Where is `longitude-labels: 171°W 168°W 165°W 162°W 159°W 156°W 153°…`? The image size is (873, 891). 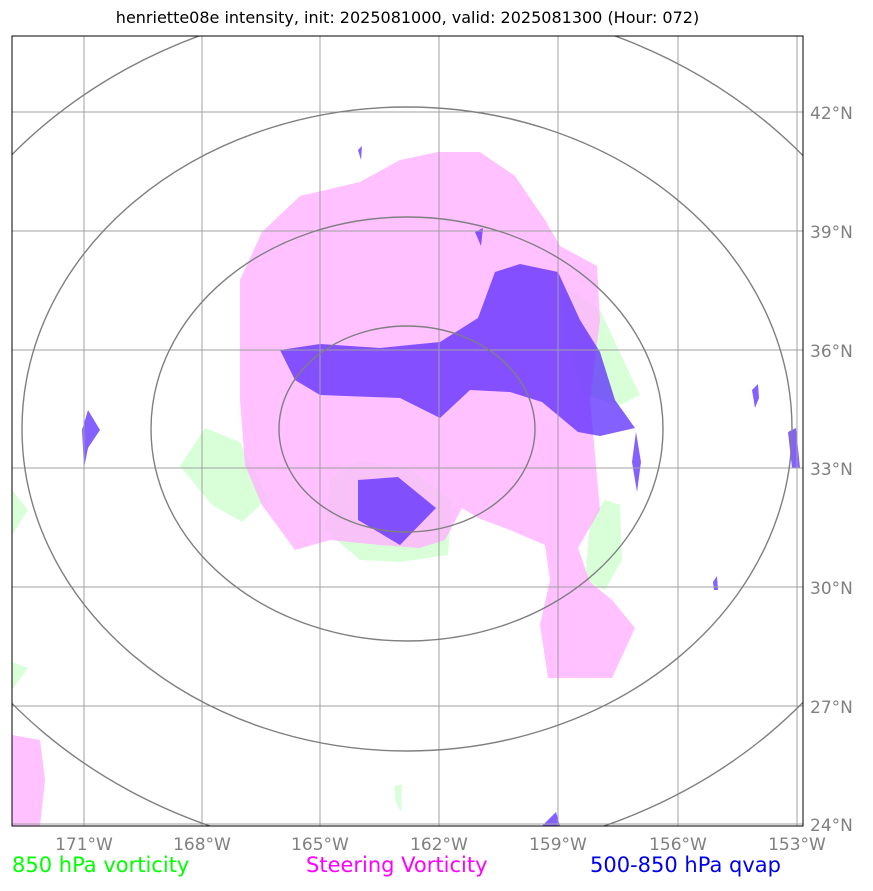 longitude-labels: 171°W 168°W 165°W 162°W 159°W 156°W 153°… is located at coordinates (440, 845).